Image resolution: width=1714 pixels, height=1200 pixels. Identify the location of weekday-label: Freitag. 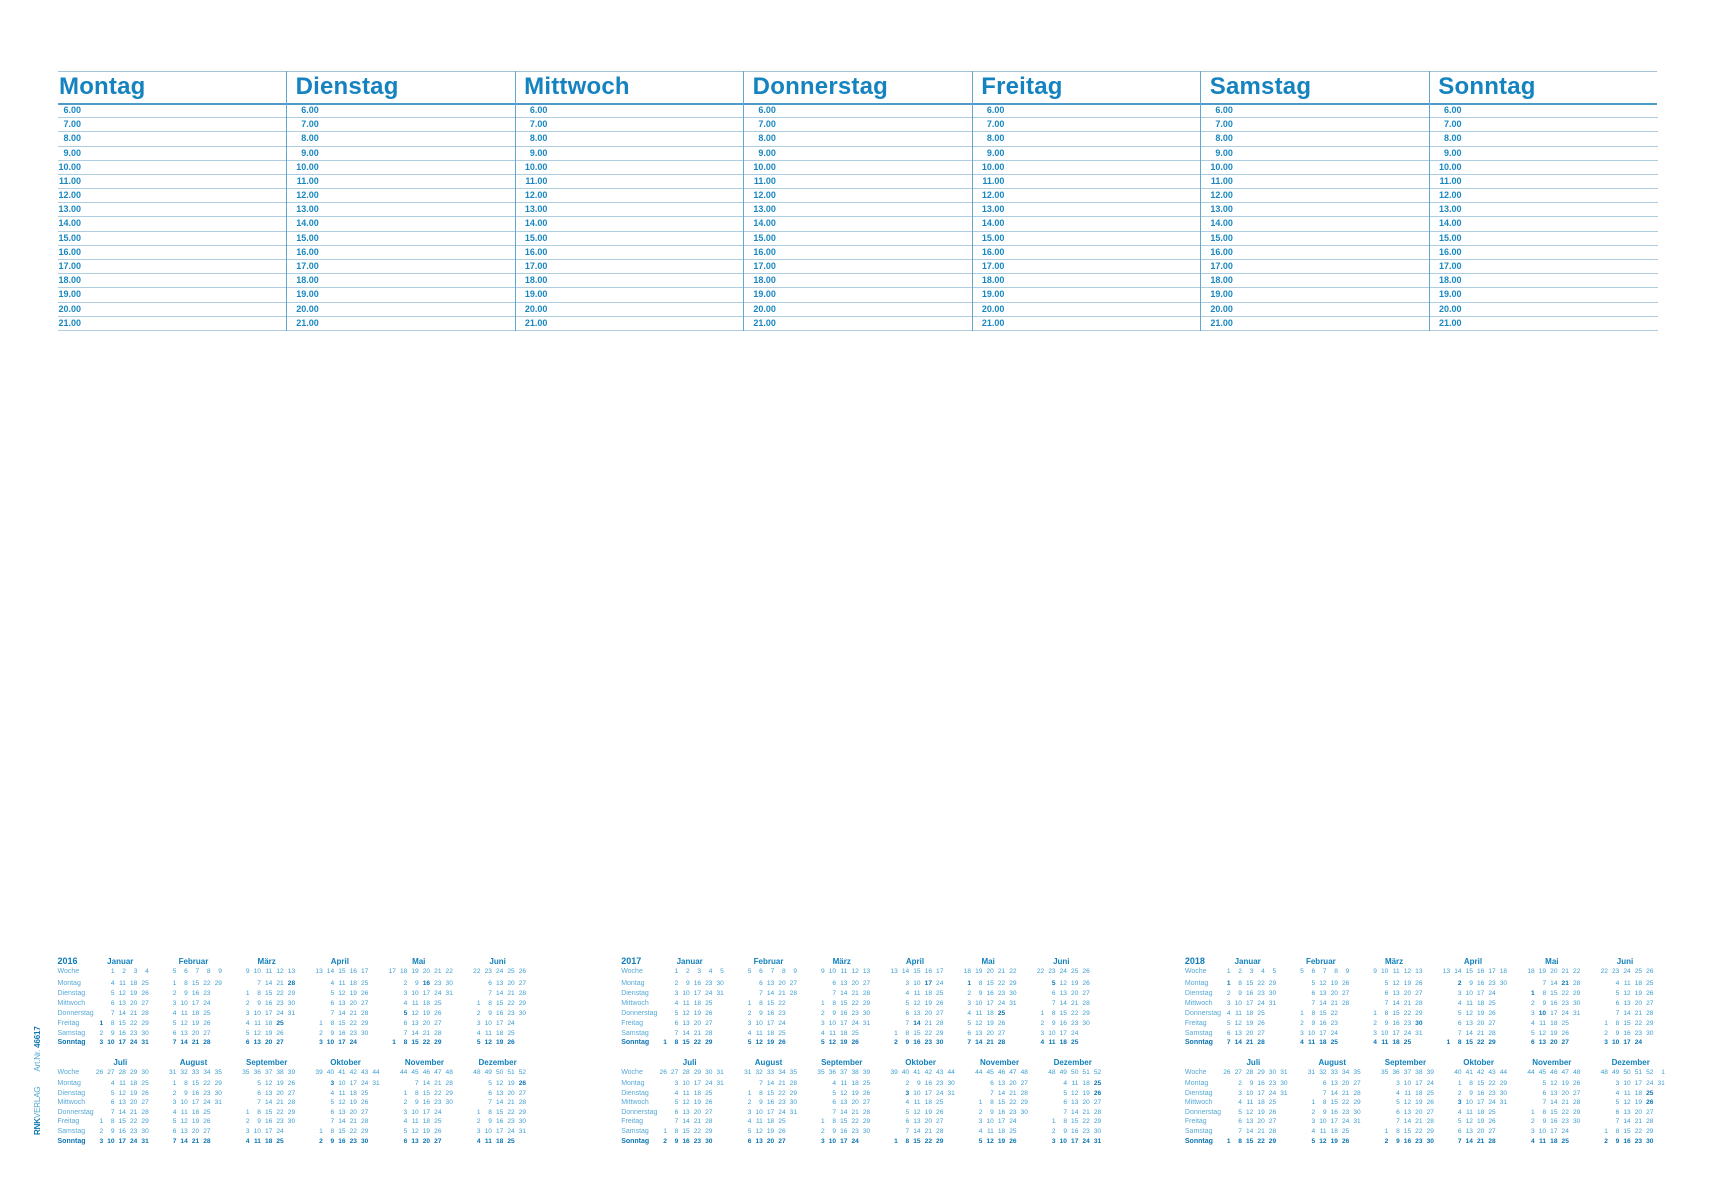
(632, 1122).